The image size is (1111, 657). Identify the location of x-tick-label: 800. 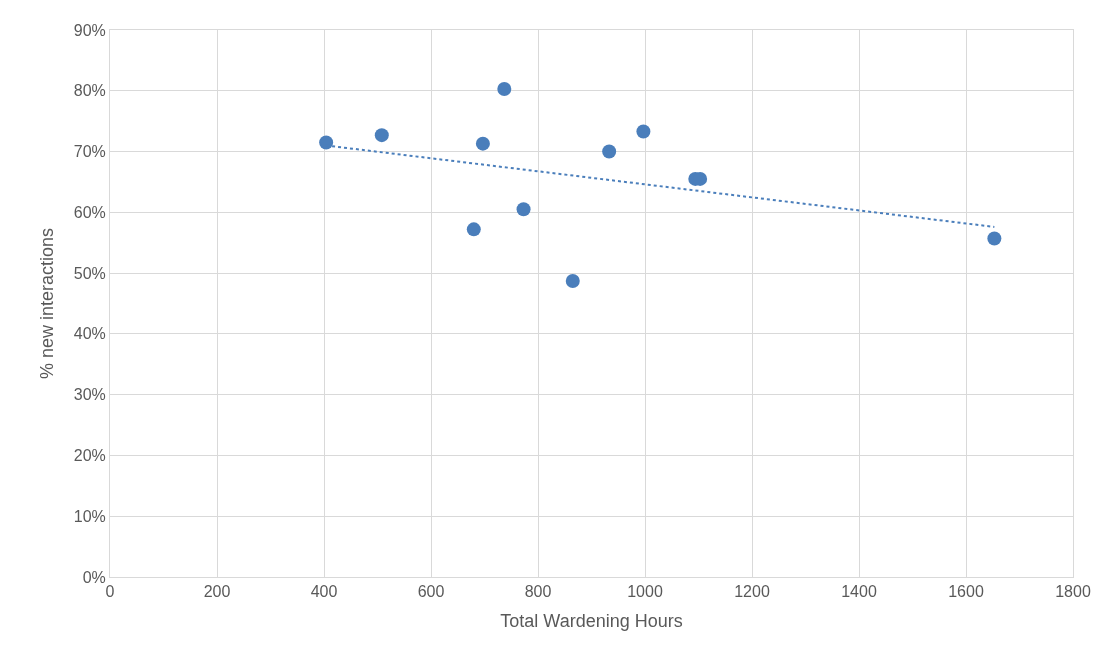
(538, 592).